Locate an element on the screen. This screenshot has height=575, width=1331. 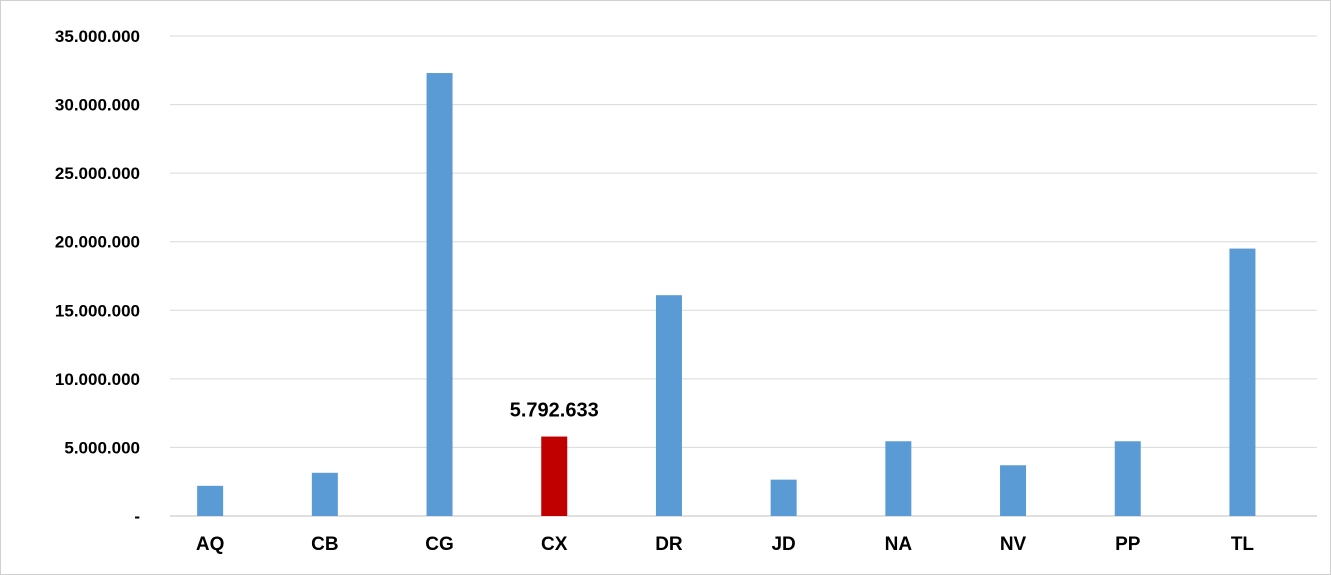
bar-jd is located at coordinates (783, 497).